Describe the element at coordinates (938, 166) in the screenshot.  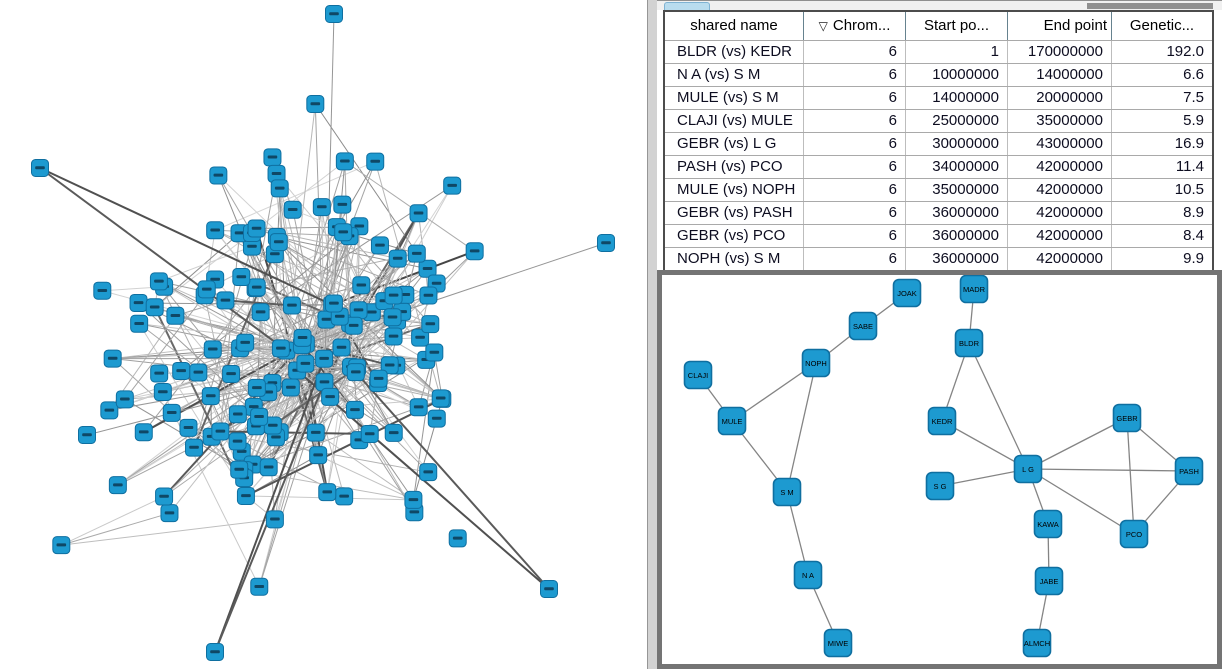
I see `table-row: PASH (vs) PCO 6 34000000 42000000 11.4` at that location.